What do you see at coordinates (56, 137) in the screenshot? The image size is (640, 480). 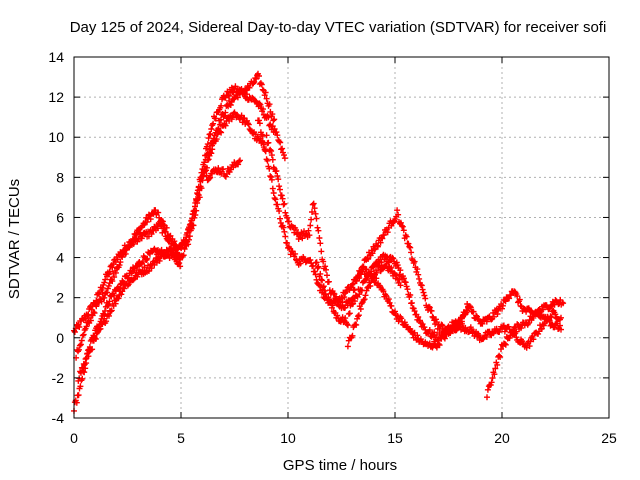 I see `y-tick-label: 10` at bounding box center [56, 137].